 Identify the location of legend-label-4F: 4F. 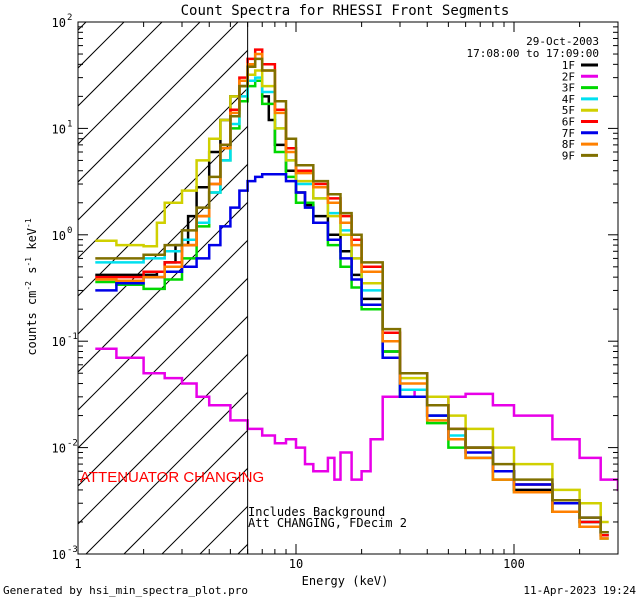
(568, 99).